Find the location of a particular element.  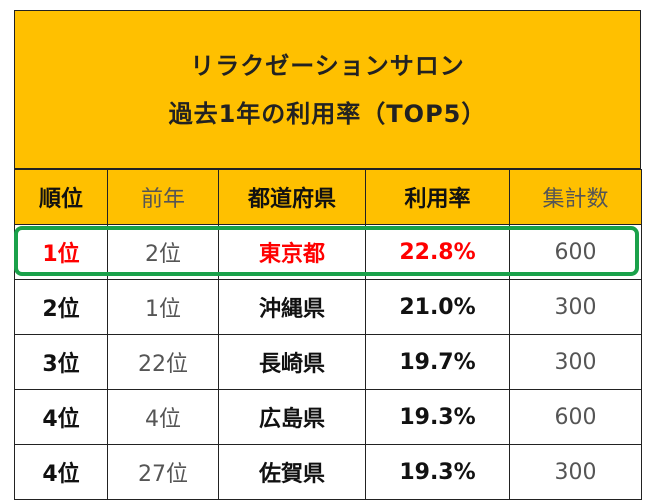

prefecture-cell: 沖縄県 is located at coordinates (292, 307).